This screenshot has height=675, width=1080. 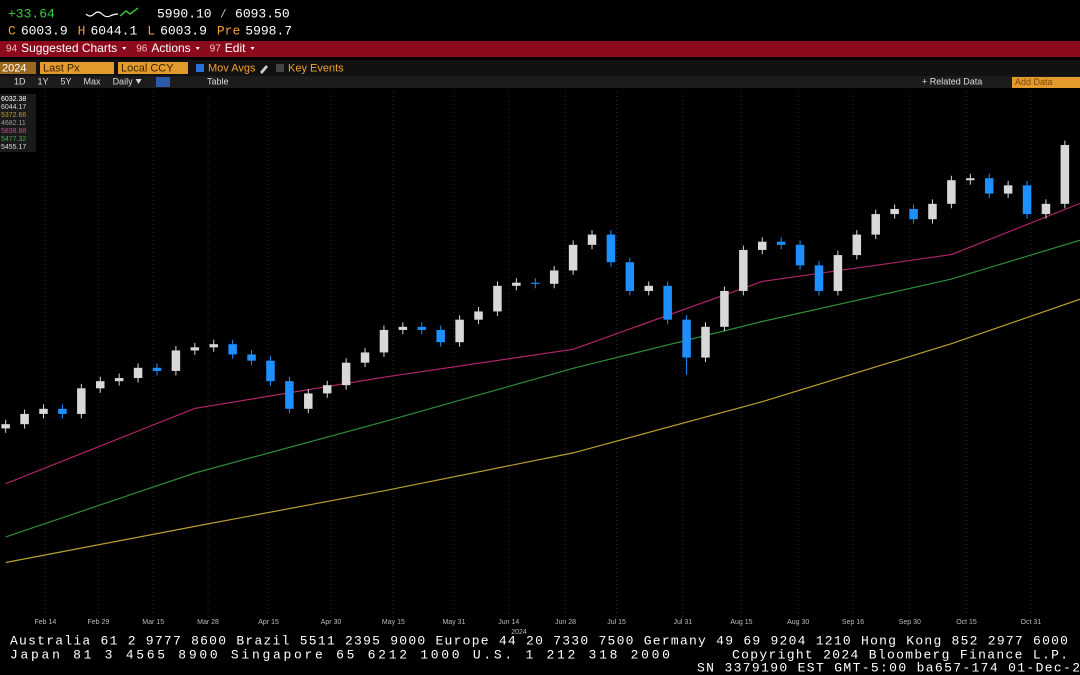 What do you see at coordinates (147, 68) in the screenshot?
I see `currency: Local CCY` at bounding box center [147, 68].